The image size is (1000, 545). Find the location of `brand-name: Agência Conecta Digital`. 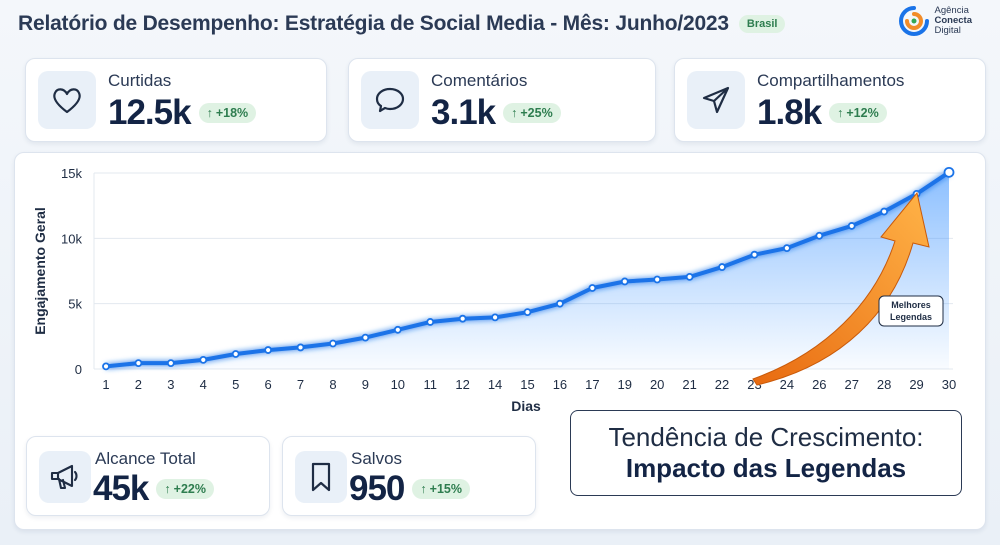

brand-name: Agência Conecta Digital is located at coordinates (953, 20).